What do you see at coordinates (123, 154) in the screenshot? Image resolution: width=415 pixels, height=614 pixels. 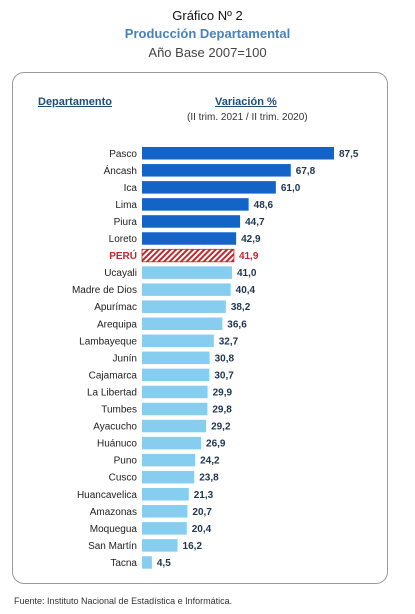 I see `category-label-pasco: Pasco` at bounding box center [123, 154].